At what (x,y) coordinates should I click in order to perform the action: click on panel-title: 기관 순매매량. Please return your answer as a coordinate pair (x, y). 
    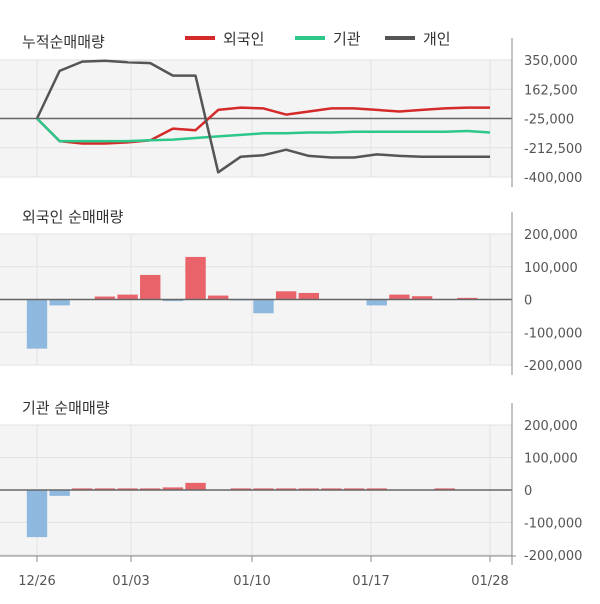
    Looking at the image, I should click on (66, 408).